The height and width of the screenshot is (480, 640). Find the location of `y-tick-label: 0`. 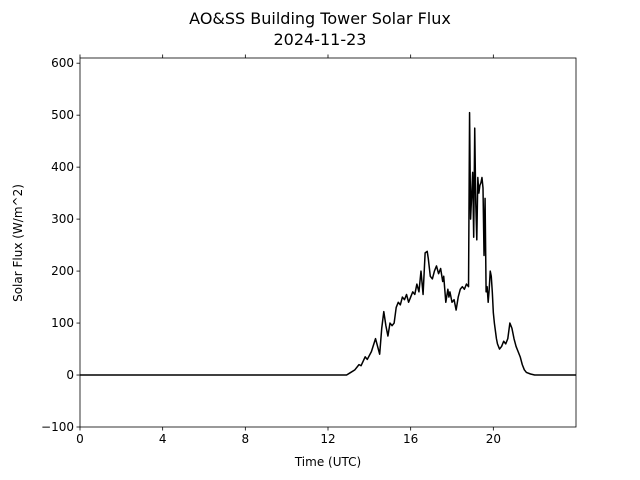

y-tick-label: 0 is located at coordinates (70, 375).